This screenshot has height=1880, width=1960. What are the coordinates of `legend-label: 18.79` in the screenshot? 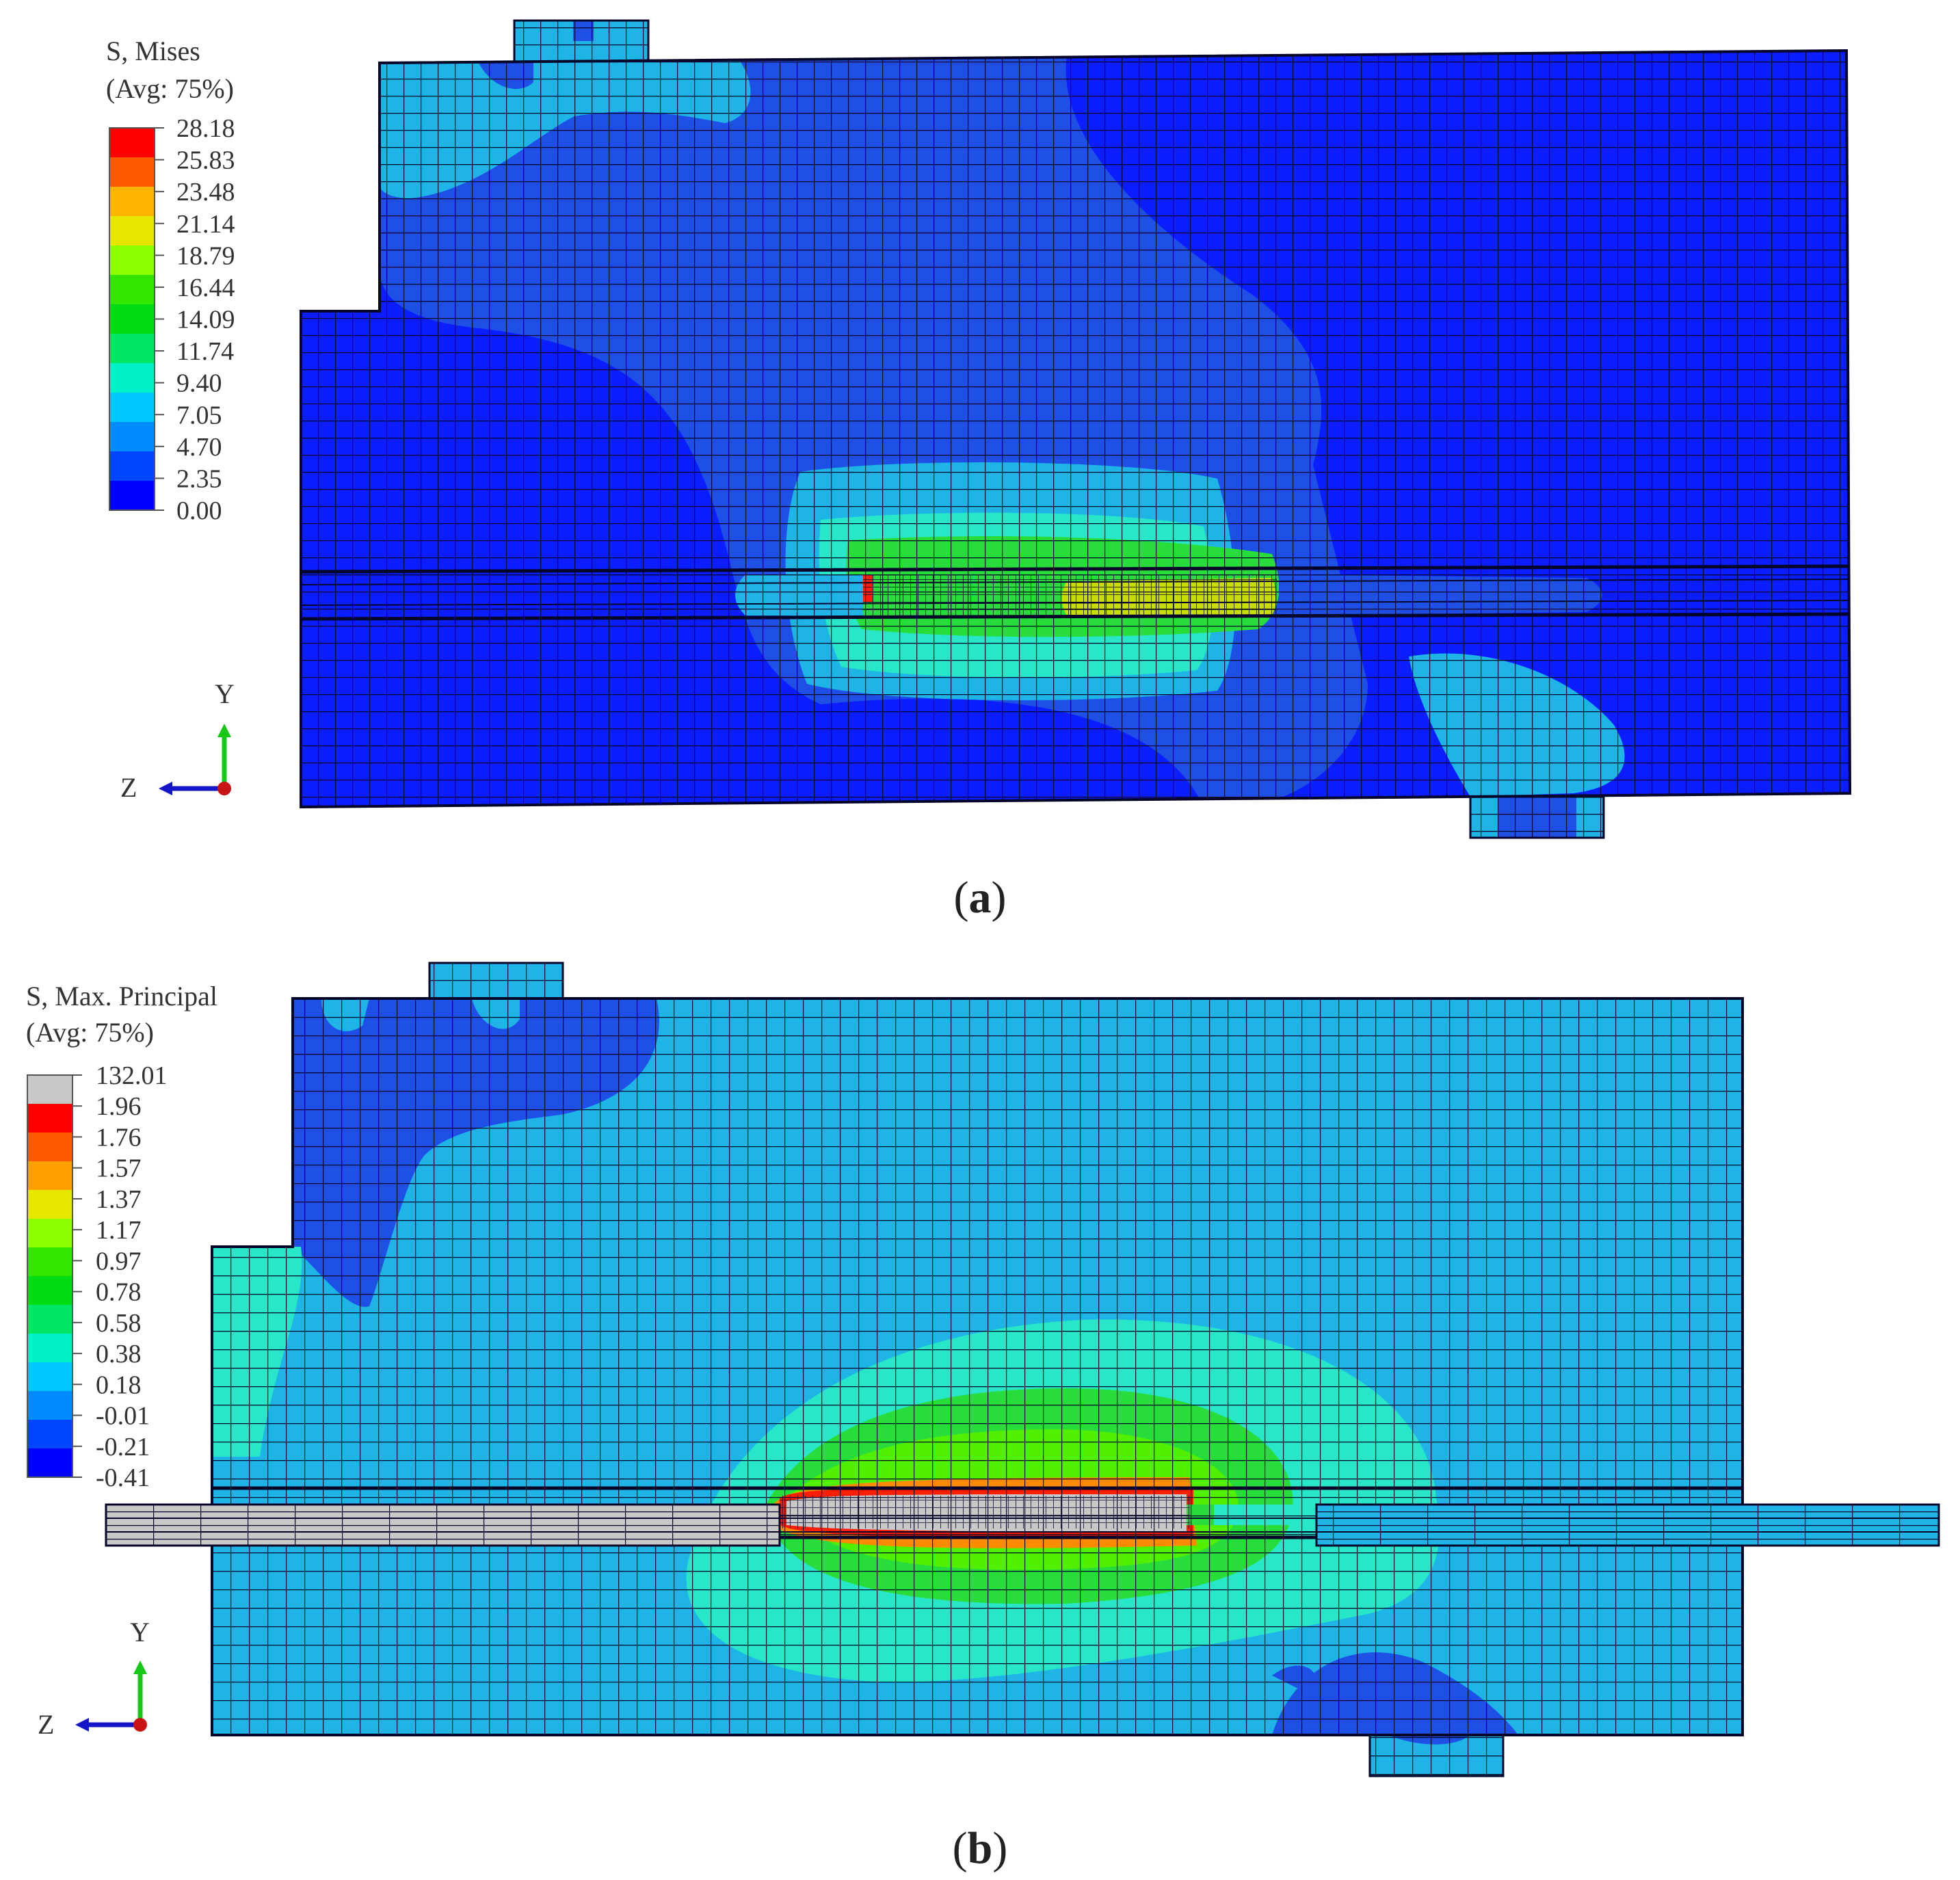 It's located at (205, 255).